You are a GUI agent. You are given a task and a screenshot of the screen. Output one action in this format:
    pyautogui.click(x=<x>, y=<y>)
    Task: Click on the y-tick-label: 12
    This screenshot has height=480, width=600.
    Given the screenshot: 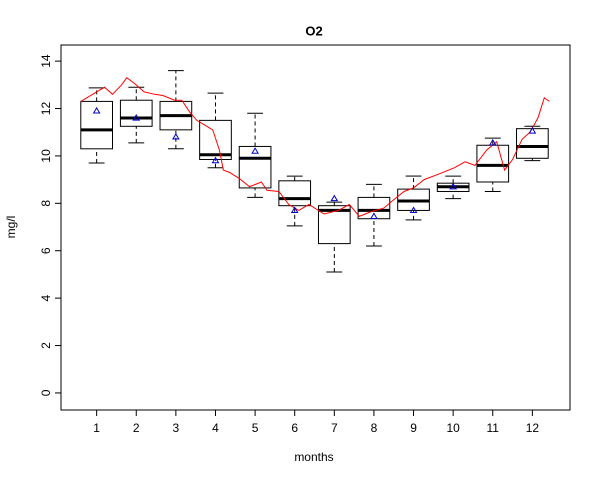 What is the action you would take?
    pyautogui.click(x=46, y=109)
    